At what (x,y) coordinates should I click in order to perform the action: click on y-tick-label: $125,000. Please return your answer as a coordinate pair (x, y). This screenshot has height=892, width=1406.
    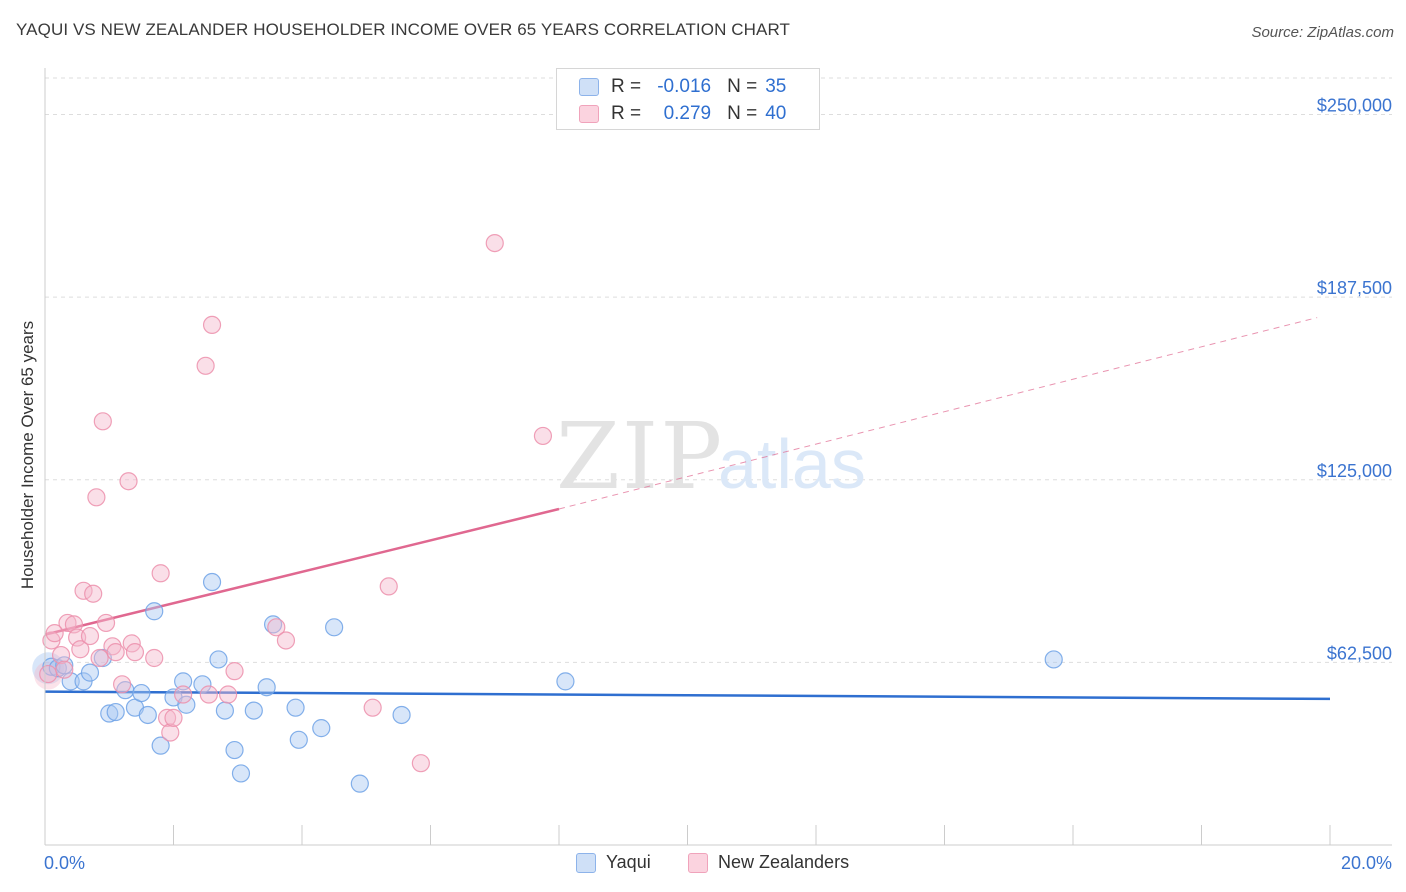
    Looking at the image, I should click on (1354, 471).